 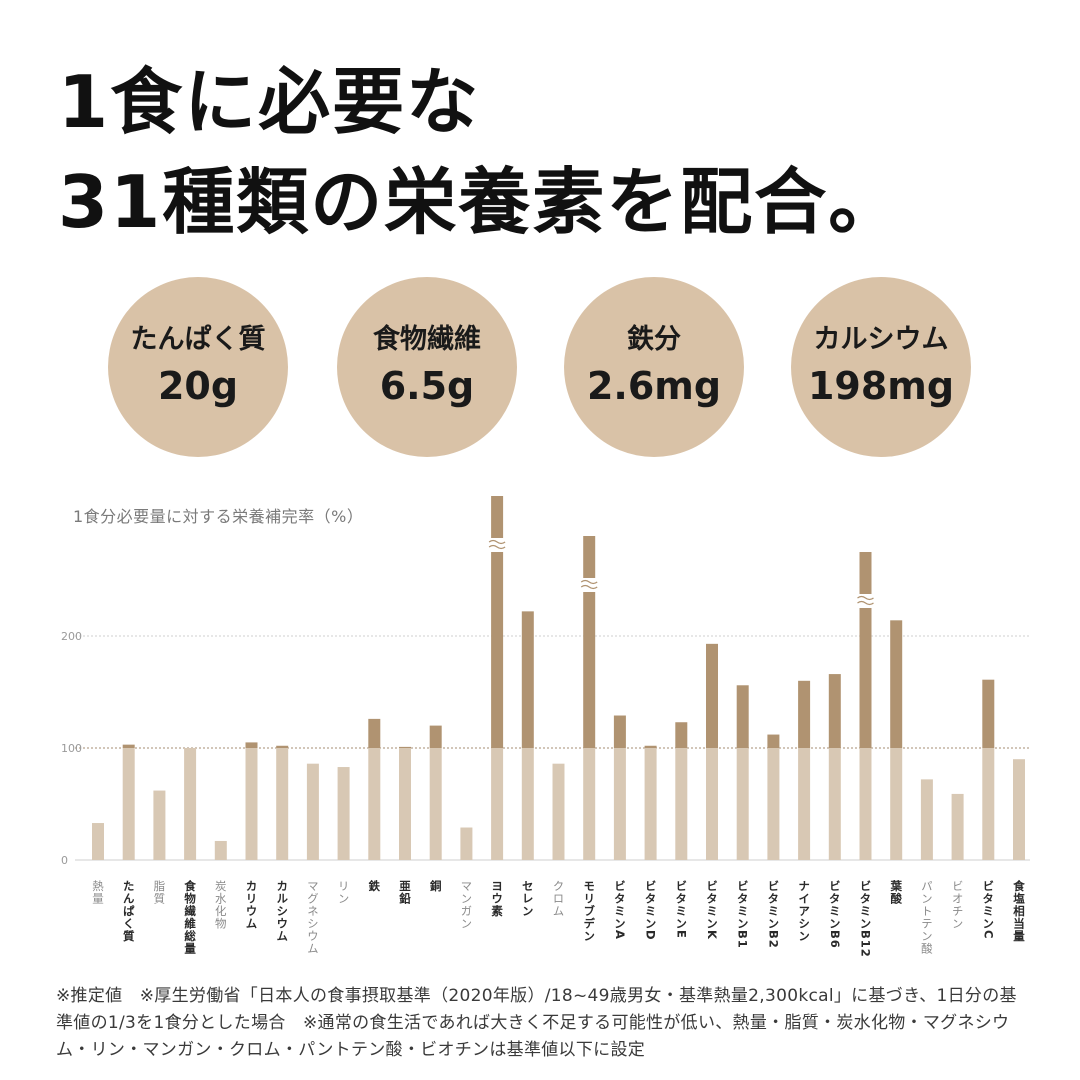 What do you see at coordinates (435, 804) in the screenshot?
I see `bar-銅-base` at bounding box center [435, 804].